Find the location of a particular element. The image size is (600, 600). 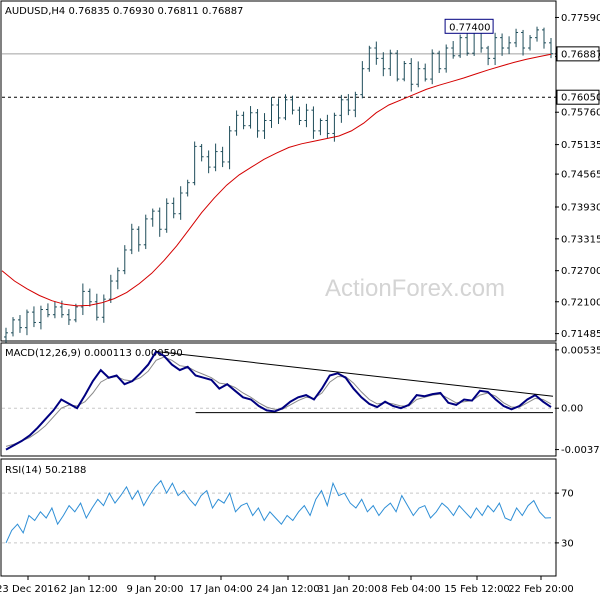

macd-signal-line is located at coordinates (278, 401).